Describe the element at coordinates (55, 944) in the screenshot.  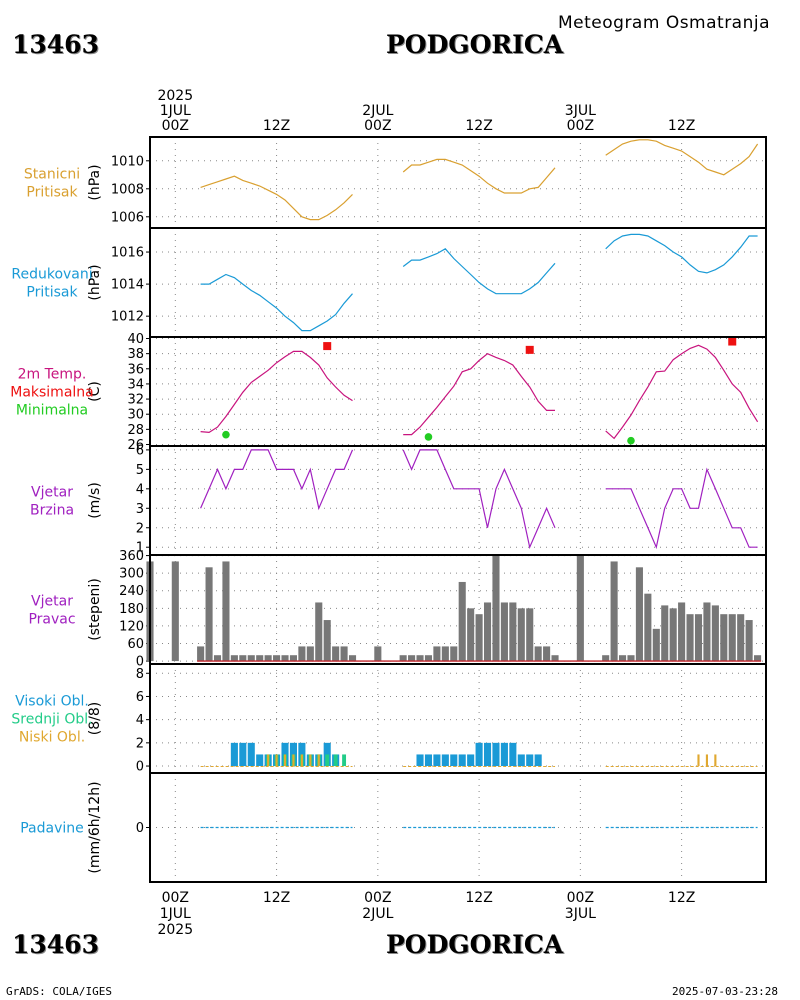
I see `footer-station-id: 13463` at that location.